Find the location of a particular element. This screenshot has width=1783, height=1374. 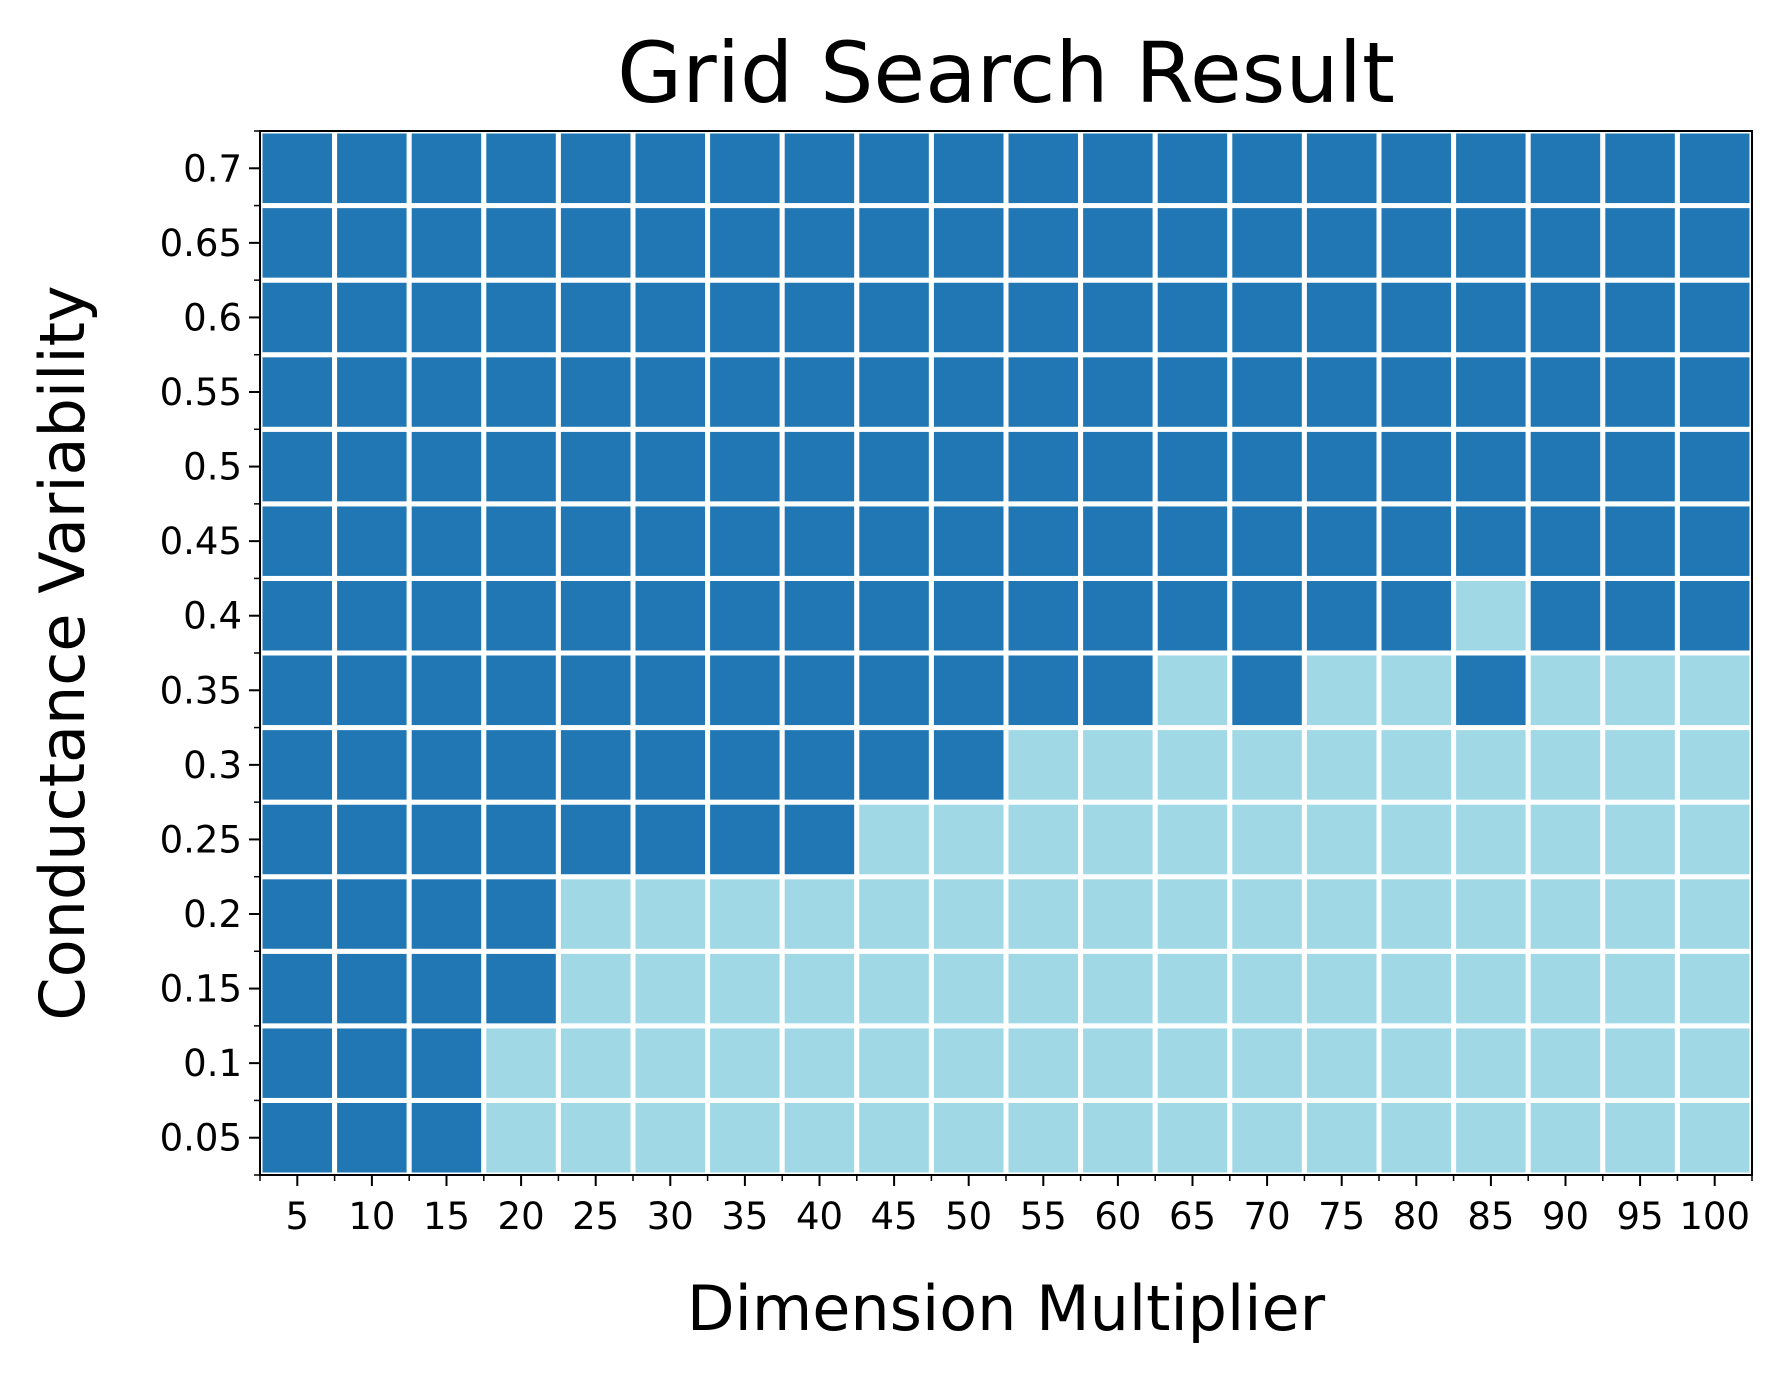

x-tick-label: 10 is located at coordinates (371, 1216).